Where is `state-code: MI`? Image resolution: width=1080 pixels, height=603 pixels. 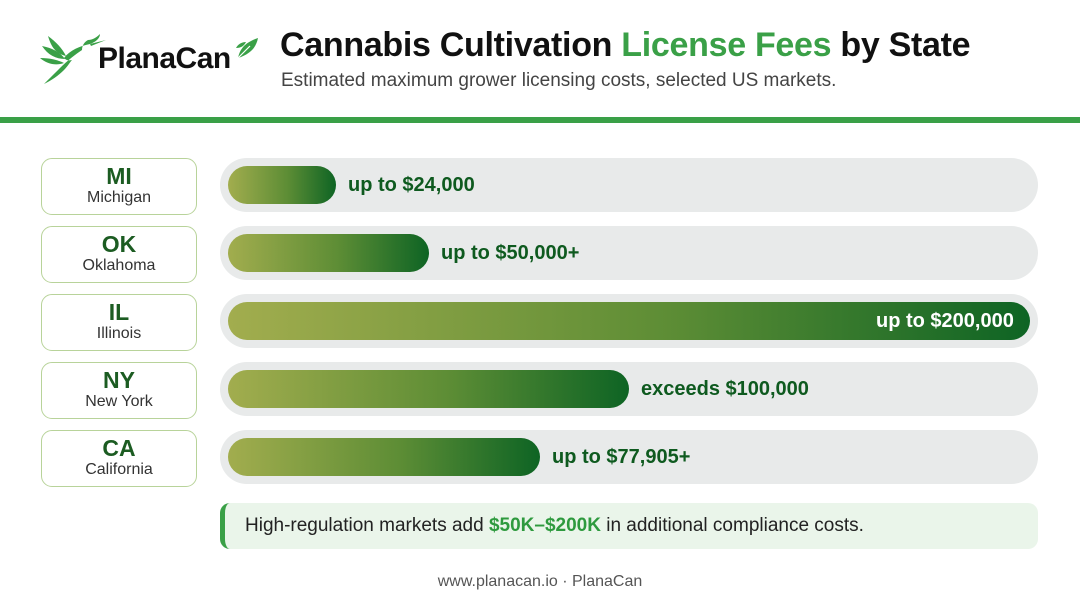 state-code: MI is located at coordinates (119, 176).